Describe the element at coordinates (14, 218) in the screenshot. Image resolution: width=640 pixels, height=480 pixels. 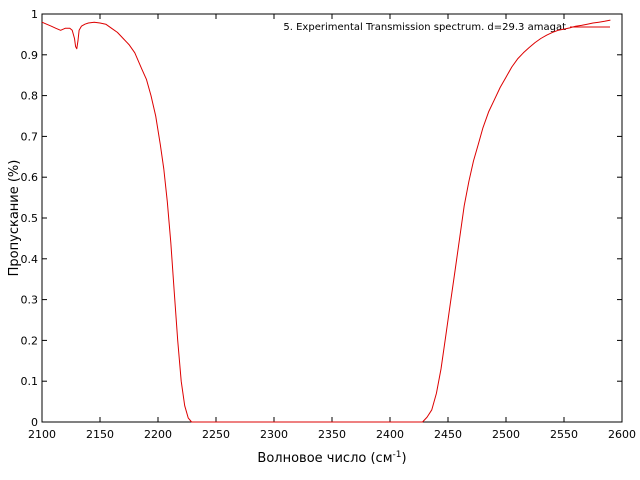
I see `y-axis-label: Пропускание (%)` at that location.